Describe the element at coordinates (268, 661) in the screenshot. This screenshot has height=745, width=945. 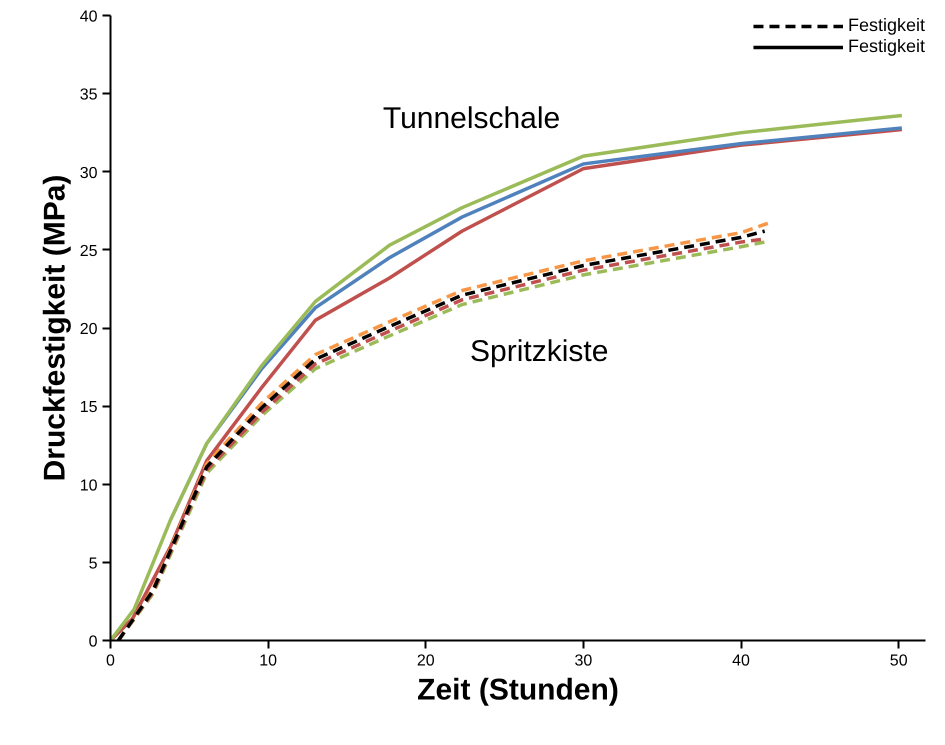
I see `x-tick-label: 10` at that location.